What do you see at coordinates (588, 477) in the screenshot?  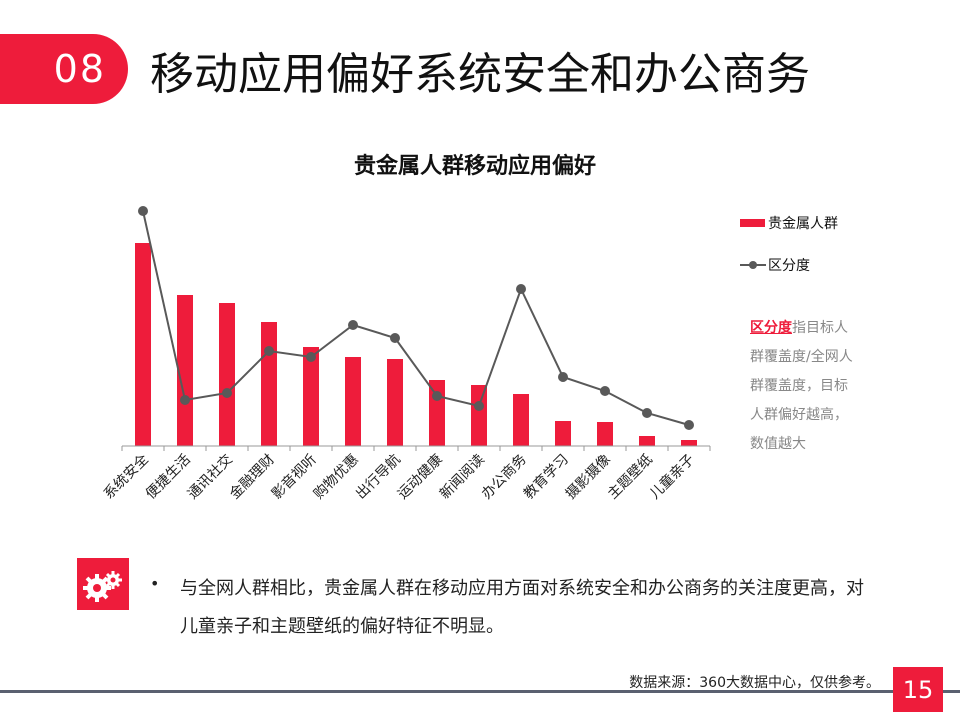 I see `x-tick-label: 摄影摄像` at bounding box center [588, 477].